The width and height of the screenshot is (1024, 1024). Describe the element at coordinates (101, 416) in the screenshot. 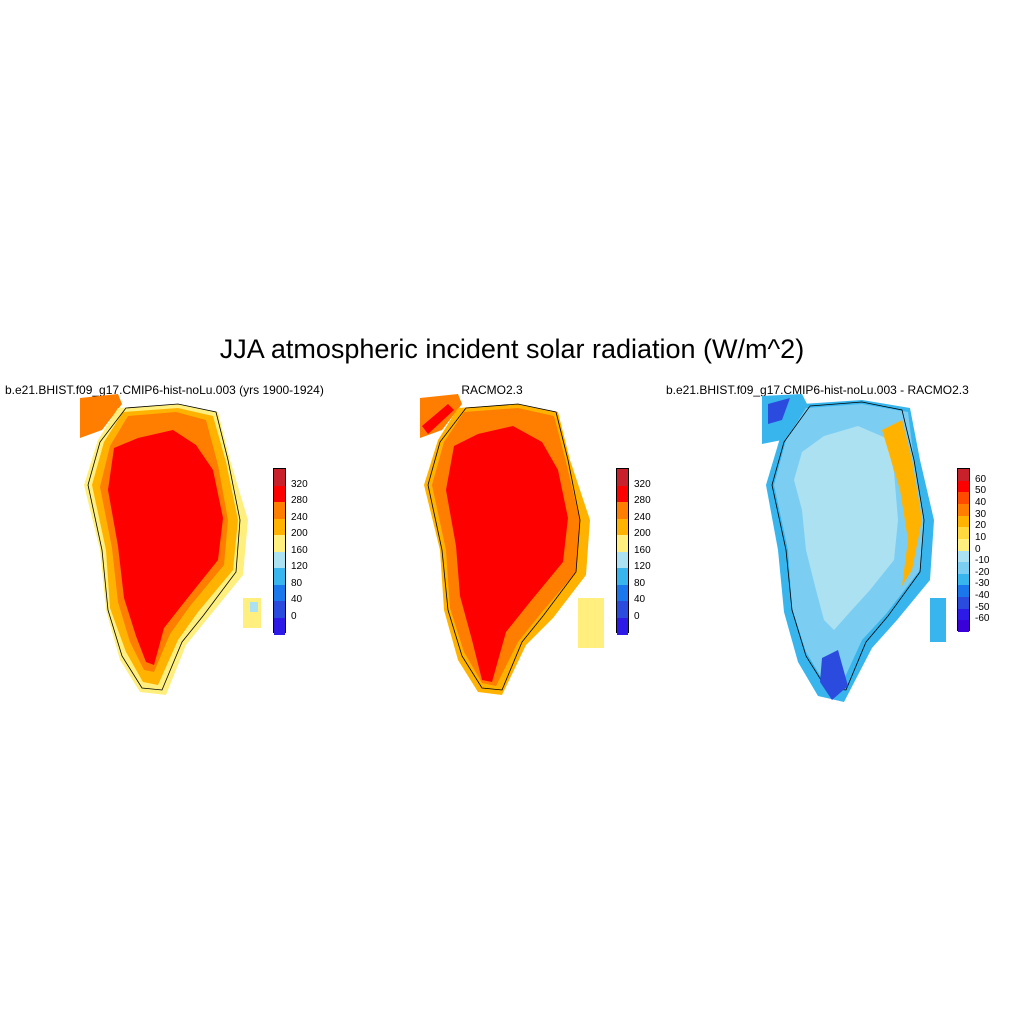

I see `ellesmere-region` at that location.